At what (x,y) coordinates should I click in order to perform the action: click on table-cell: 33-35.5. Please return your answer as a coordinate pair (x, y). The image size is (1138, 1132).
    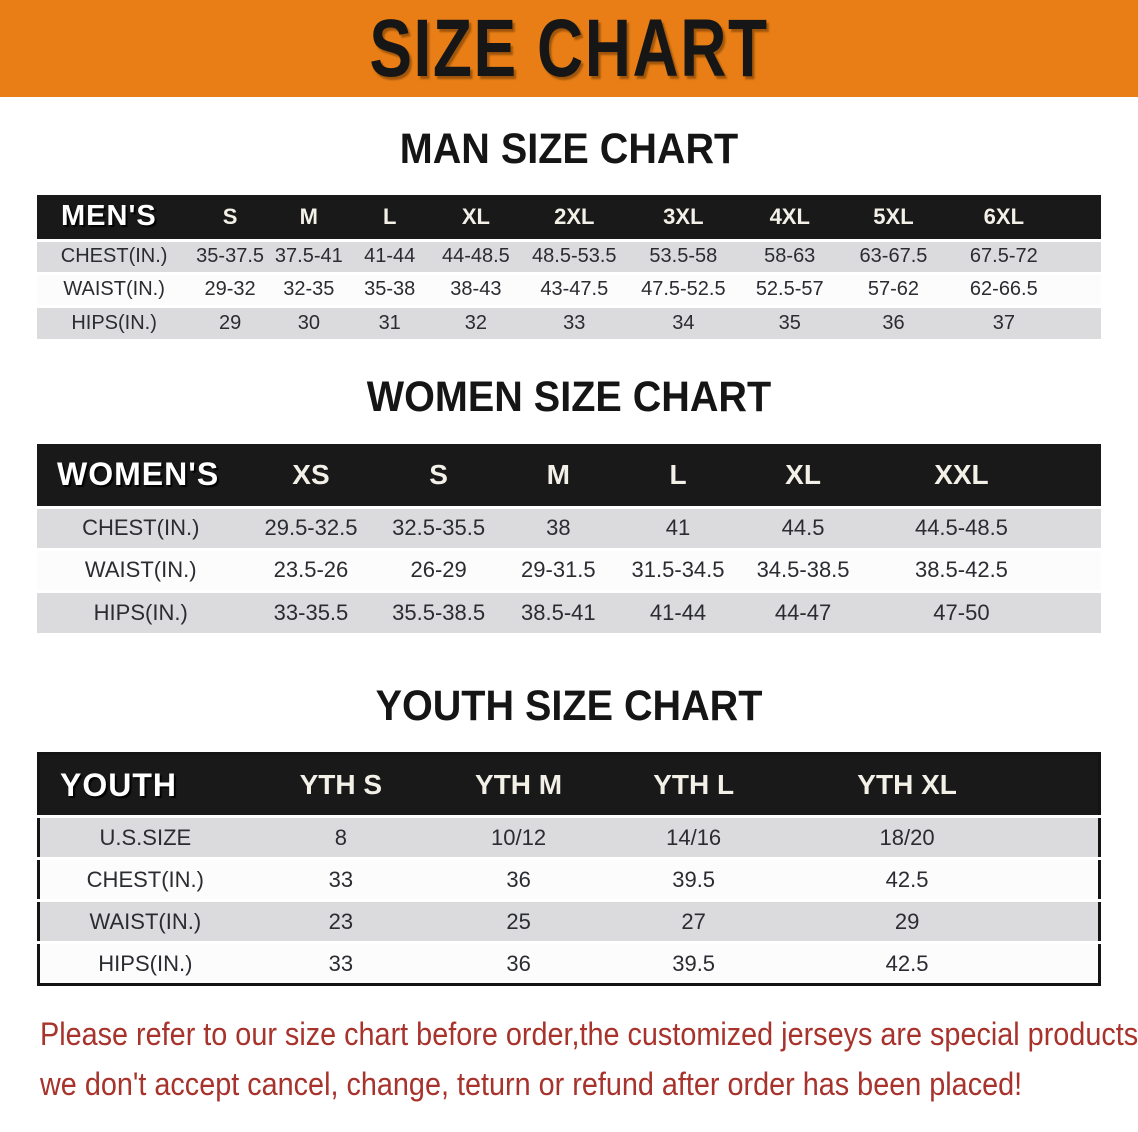
    Looking at the image, I should click on (311, 611).